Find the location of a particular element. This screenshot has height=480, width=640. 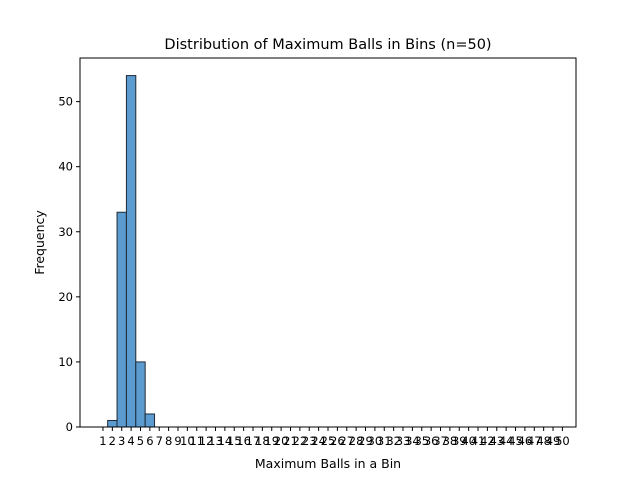

y-tick-label: 30 is located at coordinates (65, 232).